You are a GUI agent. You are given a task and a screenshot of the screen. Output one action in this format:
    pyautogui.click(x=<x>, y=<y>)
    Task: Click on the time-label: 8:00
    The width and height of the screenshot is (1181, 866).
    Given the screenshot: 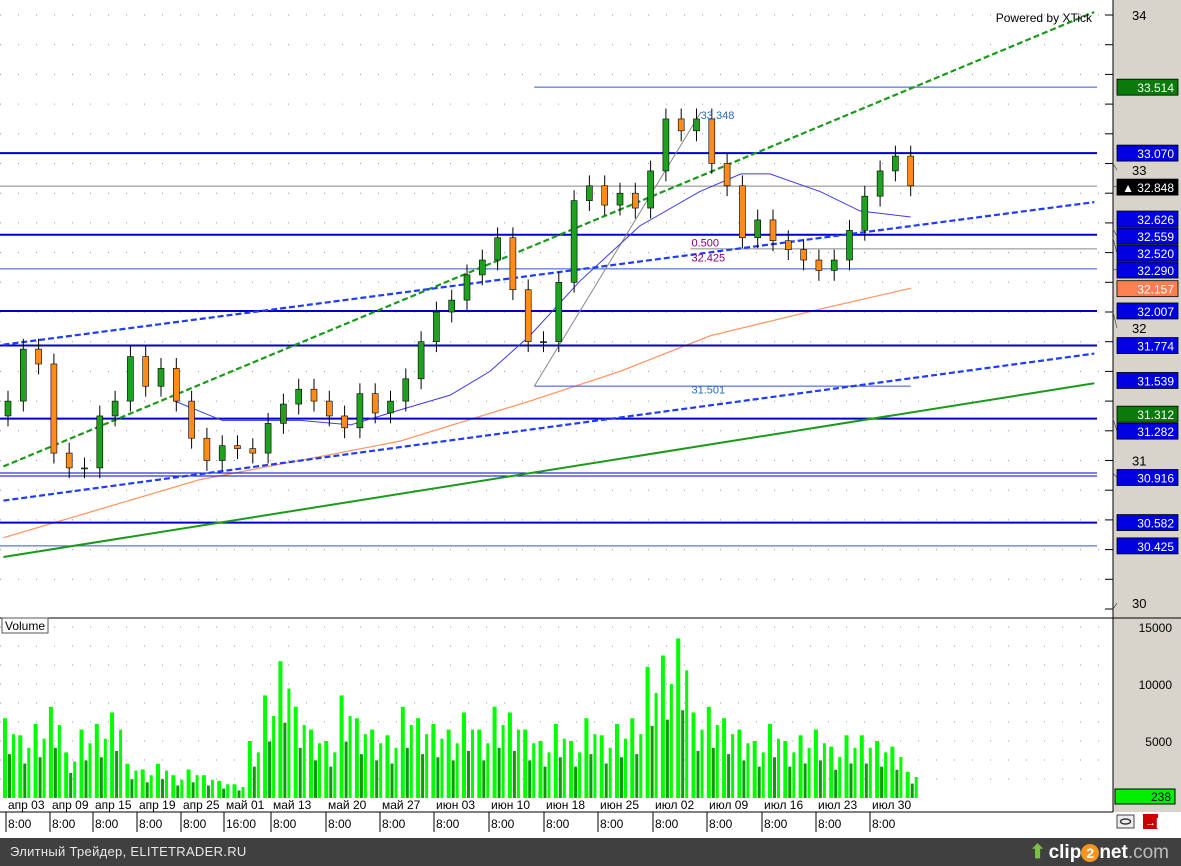 What is the action you would take?
    pyautogui.click(x=195, y=824)
    